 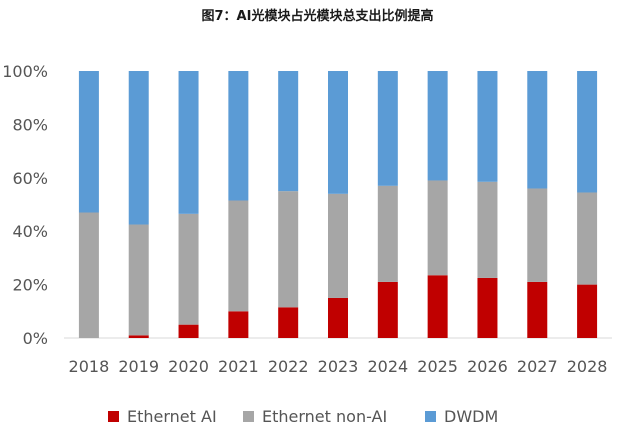 I want to click on chart-title: 图7：AI光模块占光模块总支出比例提高, so click(x=317, y=16).